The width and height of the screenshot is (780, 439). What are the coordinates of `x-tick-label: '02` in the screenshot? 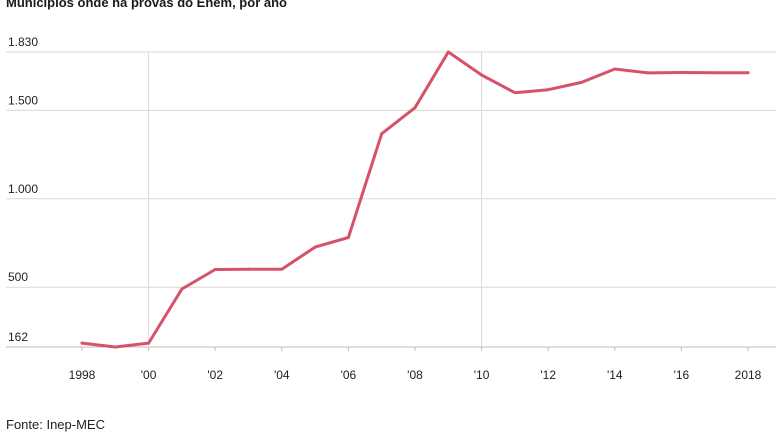 It's located at (215, 375).